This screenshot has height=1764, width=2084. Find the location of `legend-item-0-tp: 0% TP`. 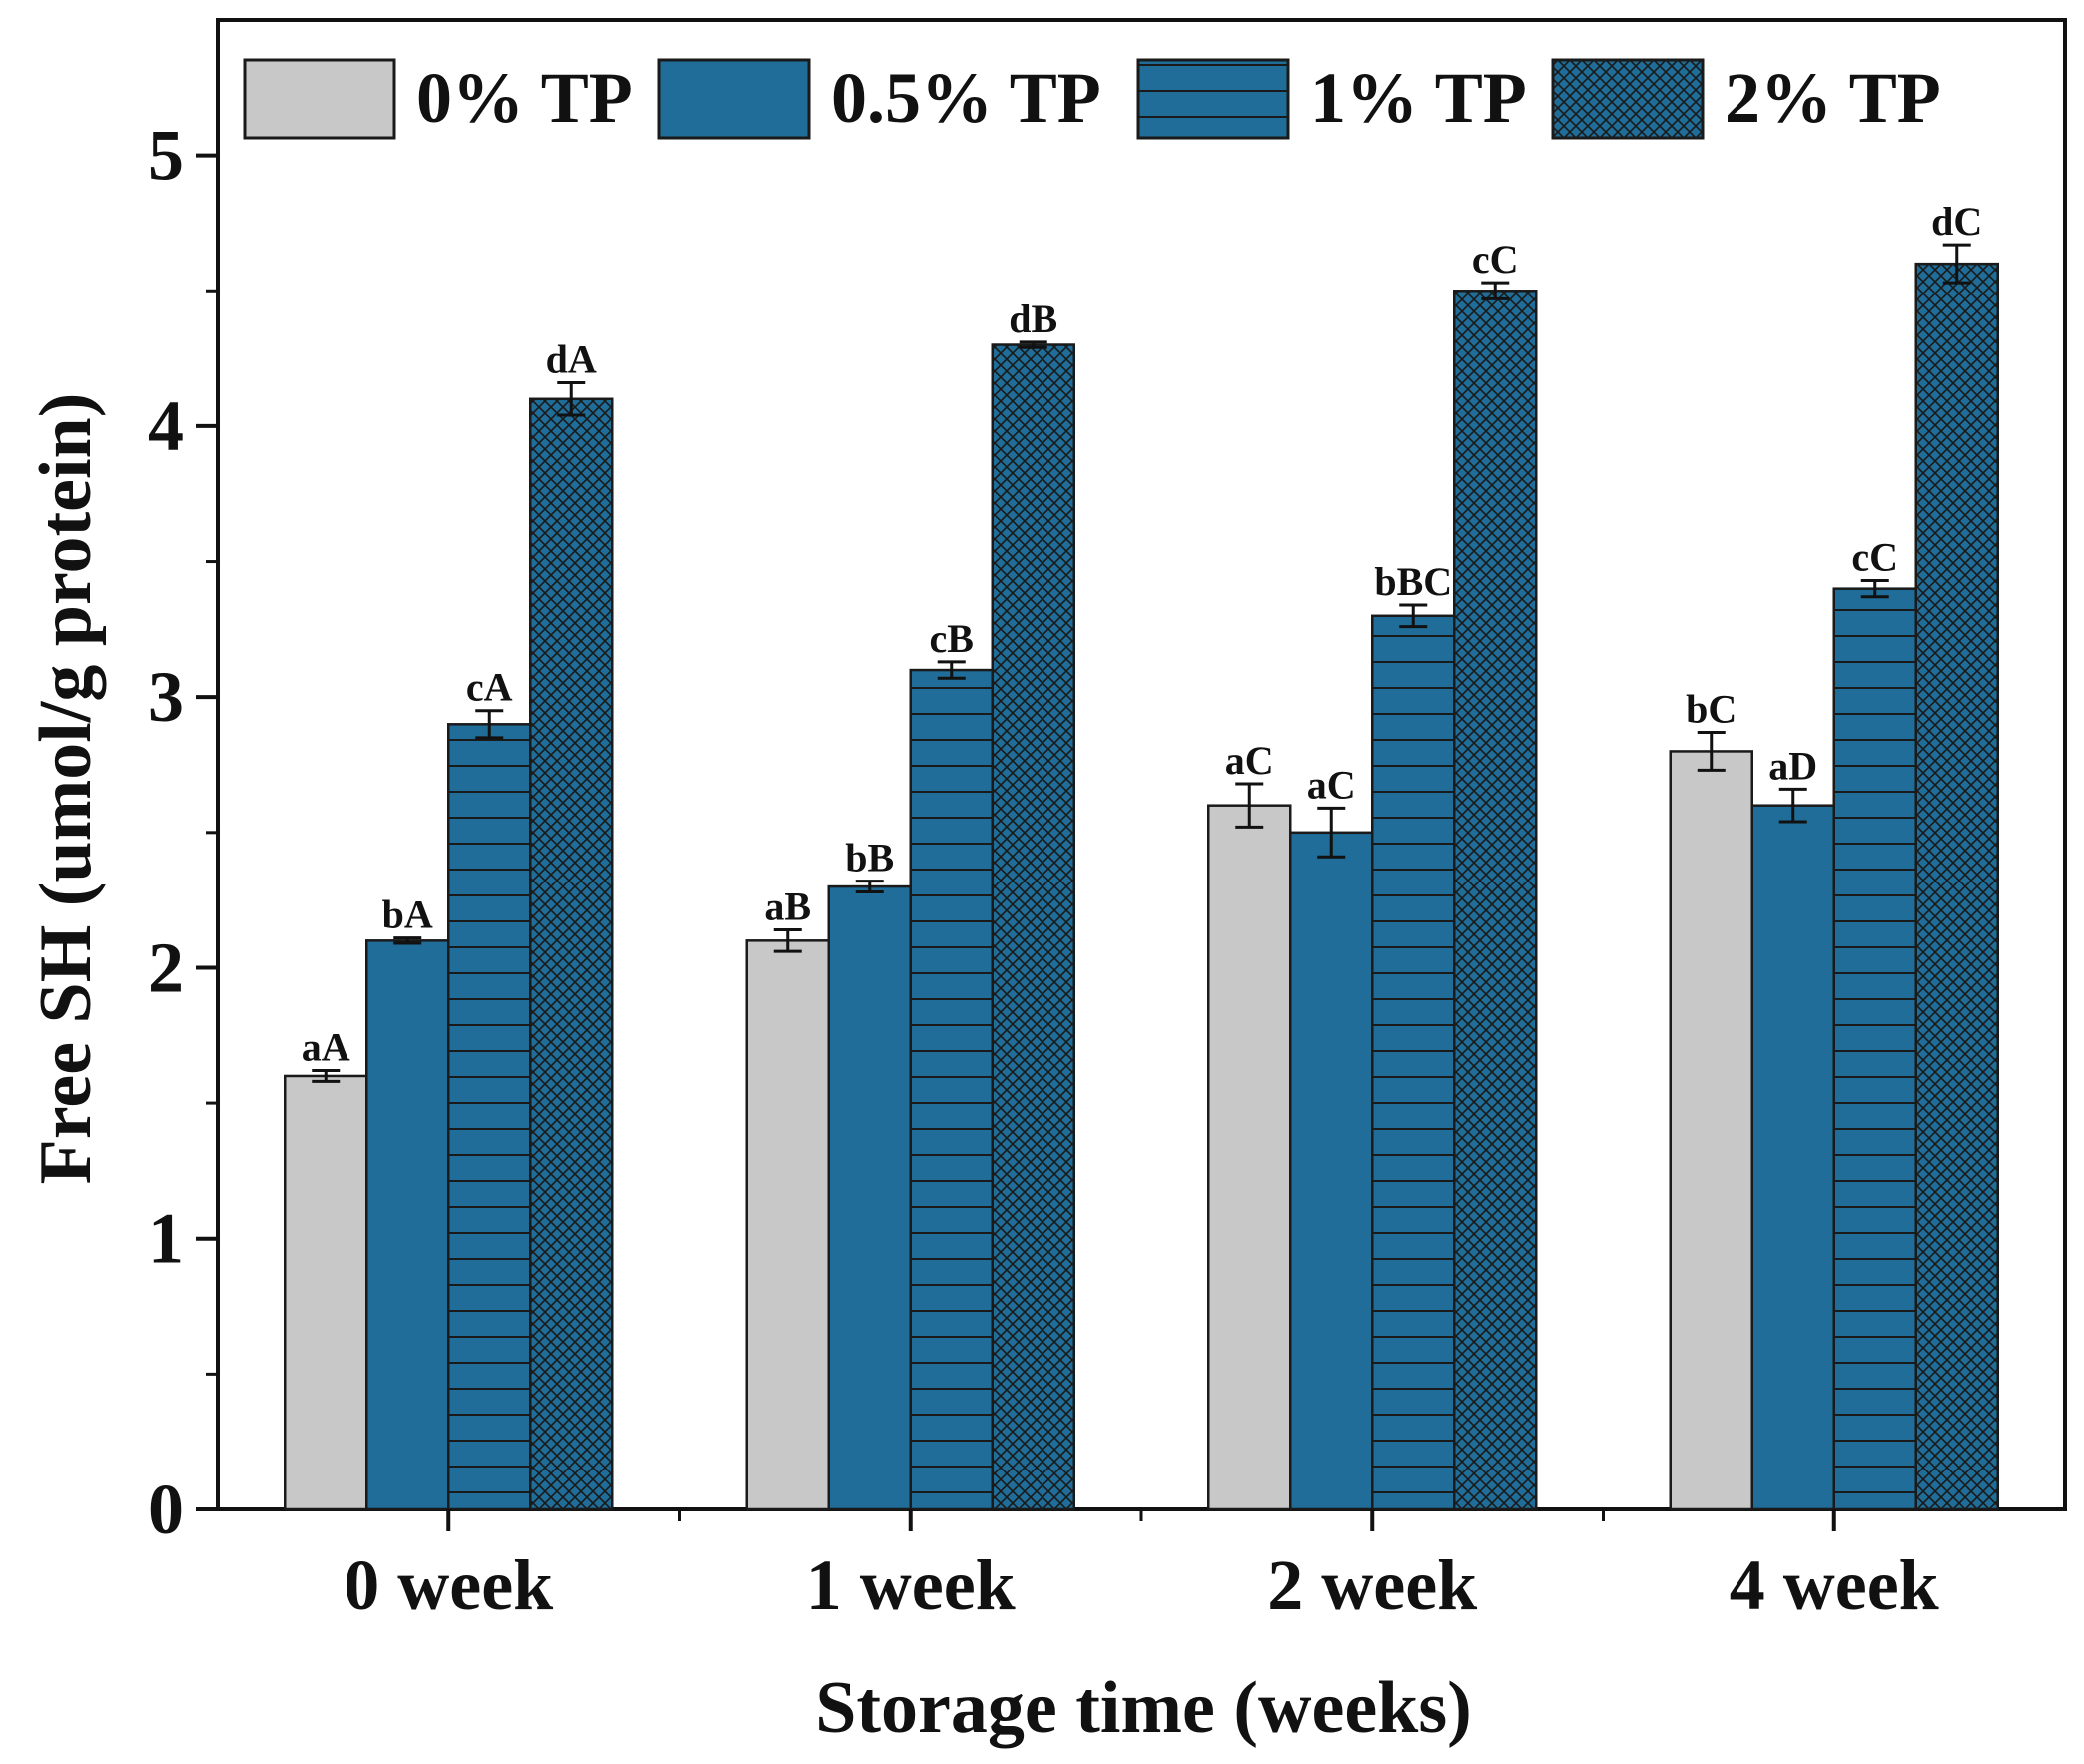

legend-item-0-tp: 0% TP is located at coordinates (438, 99).